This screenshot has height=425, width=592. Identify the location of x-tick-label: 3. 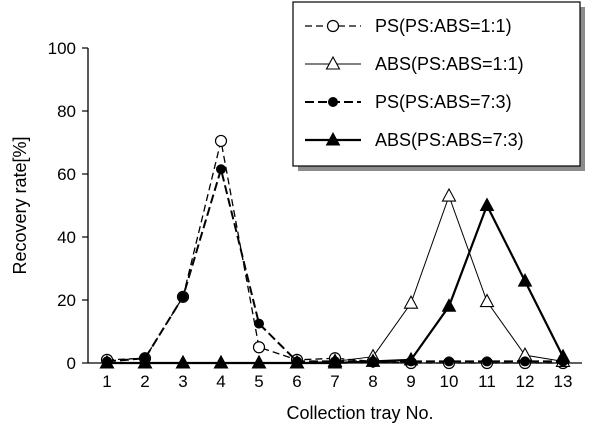
(182, 381).